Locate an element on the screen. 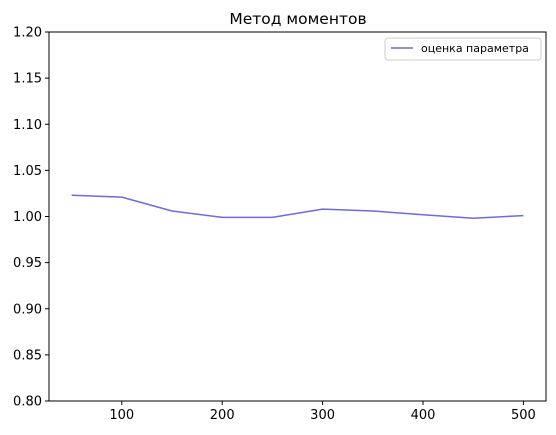  series-layer is located at coordinates (297, 207).